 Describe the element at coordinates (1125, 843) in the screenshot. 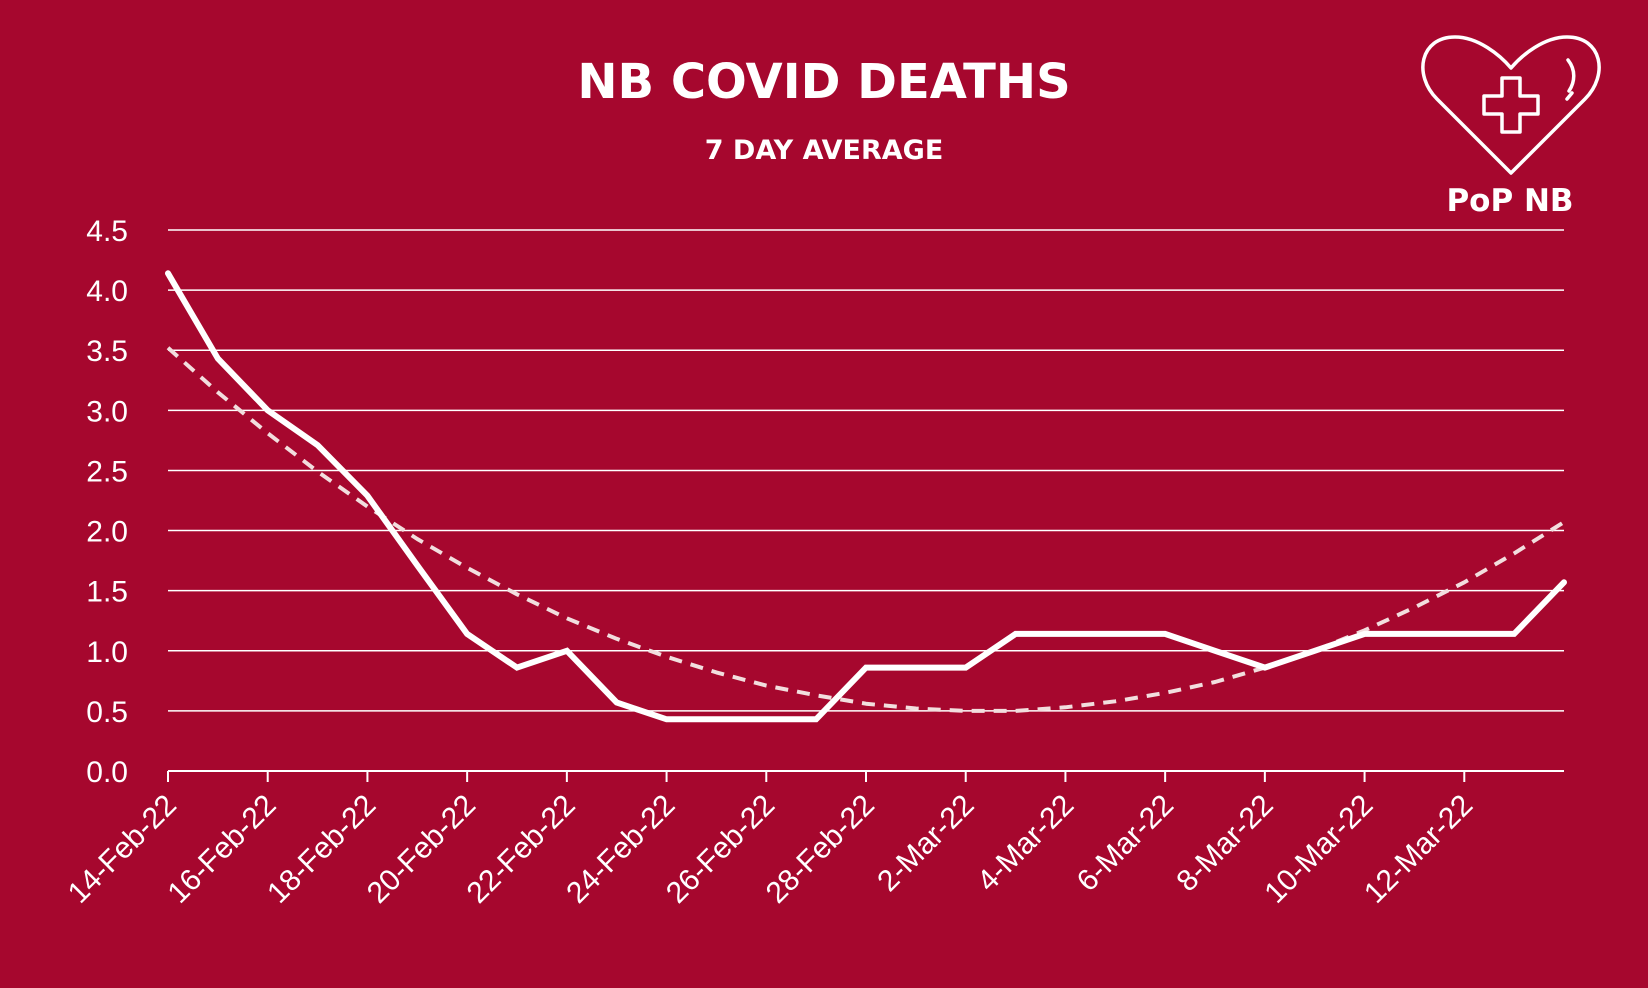

I see `x-tick-label: 6-Mar-22` at that location.